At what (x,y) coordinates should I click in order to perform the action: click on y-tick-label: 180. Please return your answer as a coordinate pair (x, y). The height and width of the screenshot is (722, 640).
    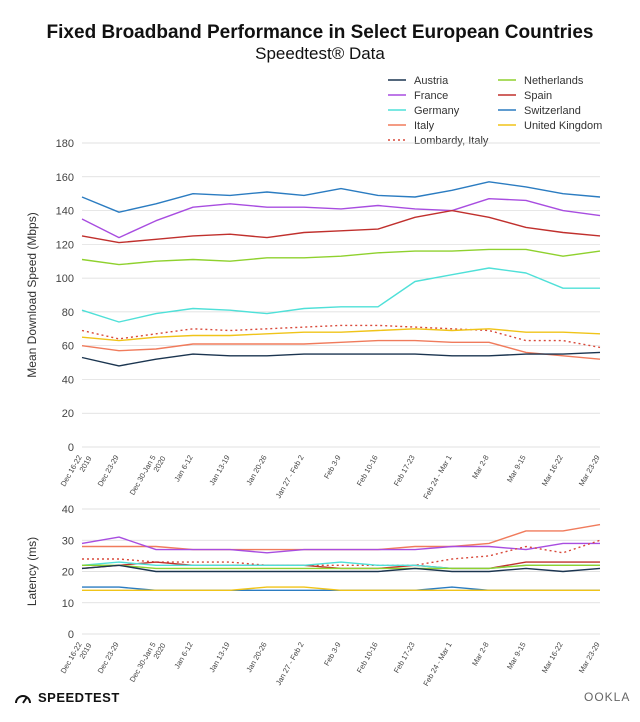
    Looking at the image, I should click on (65, 144).